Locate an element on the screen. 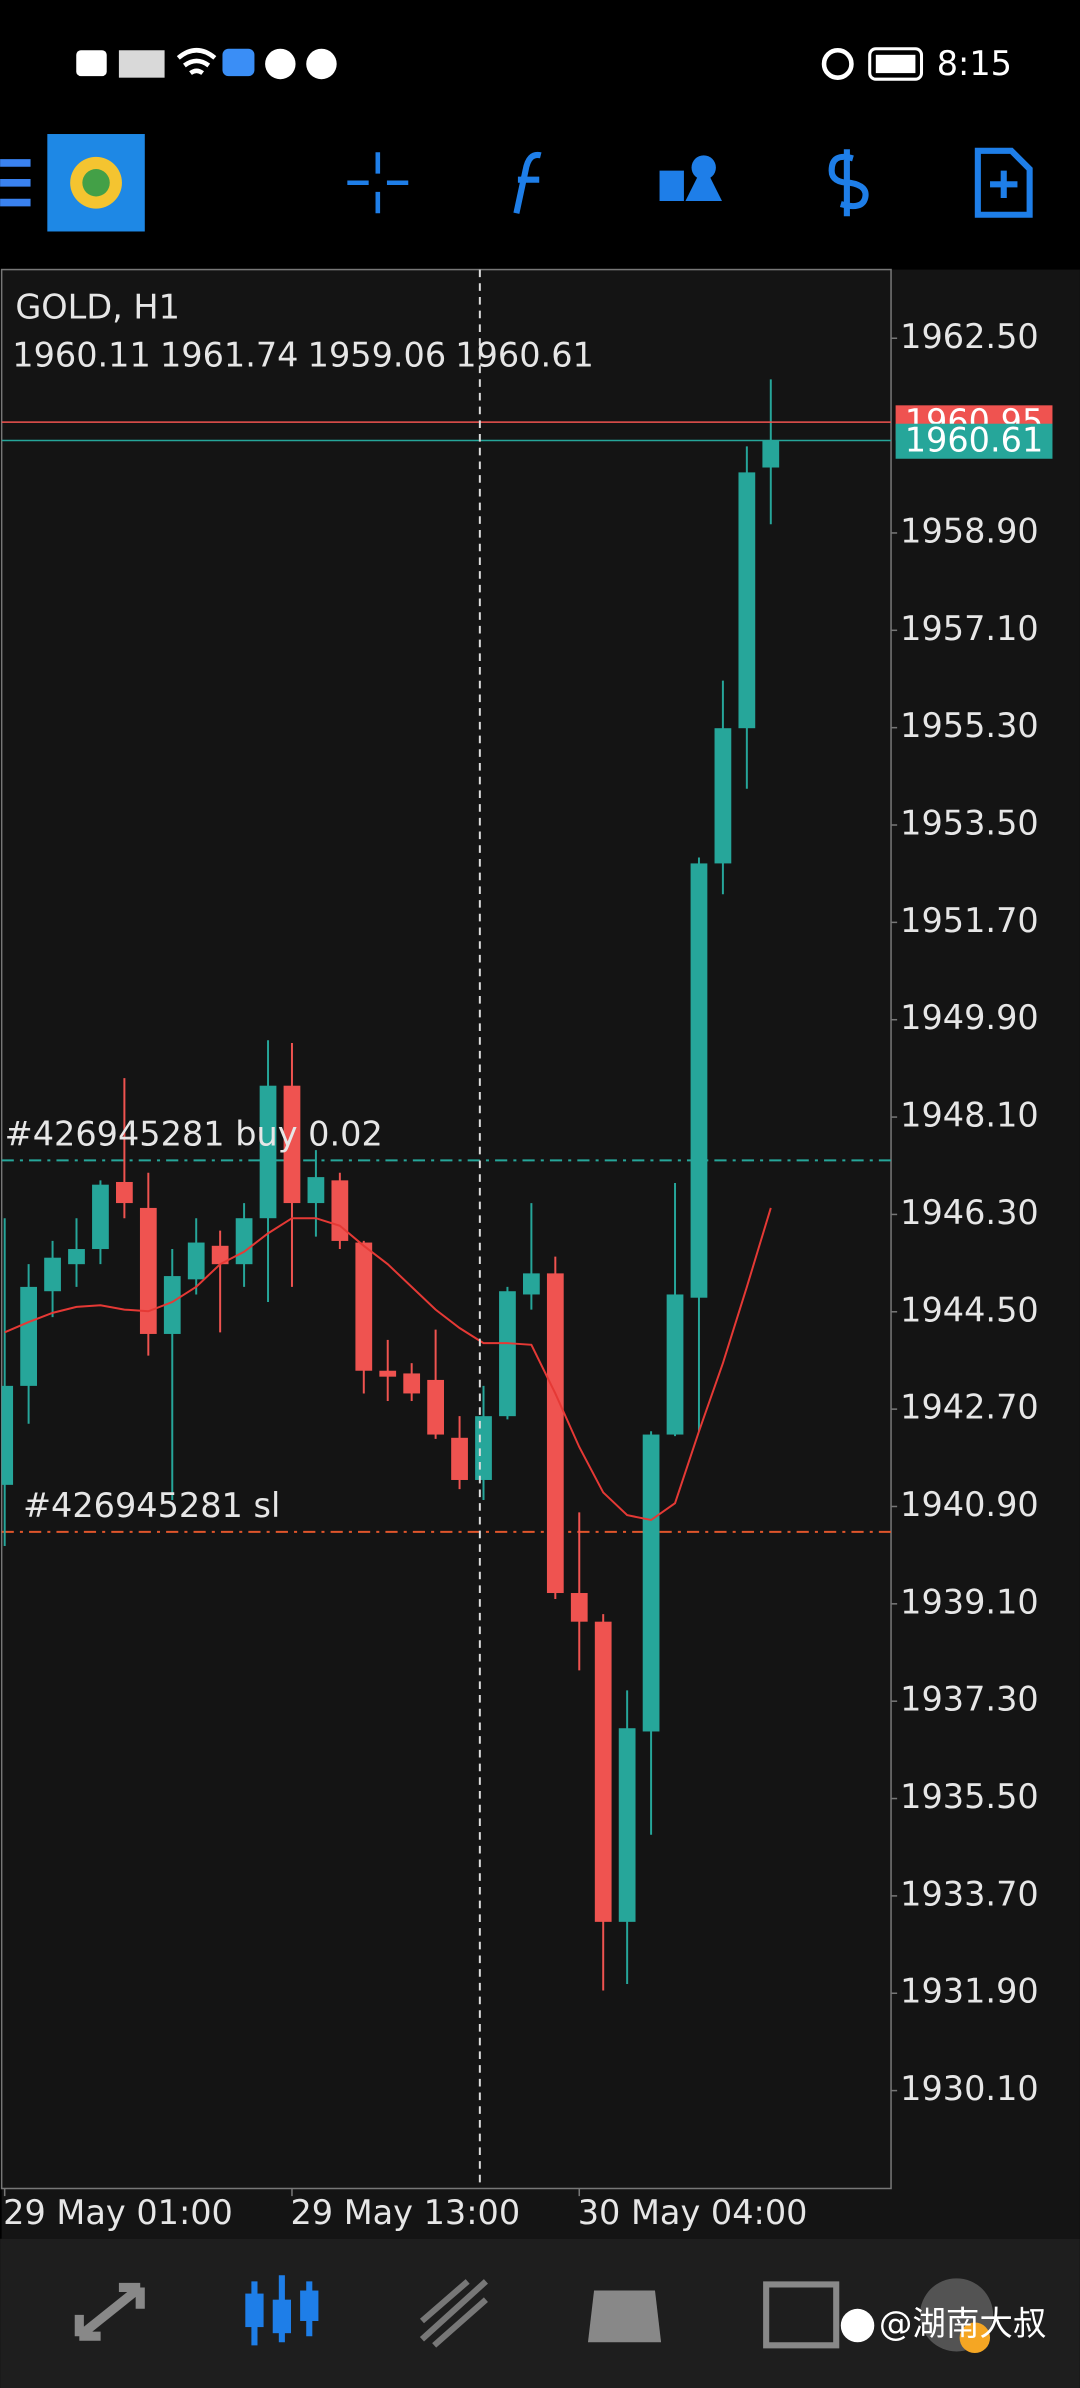  clock: 8:15 is located at coordinates (974, 63).